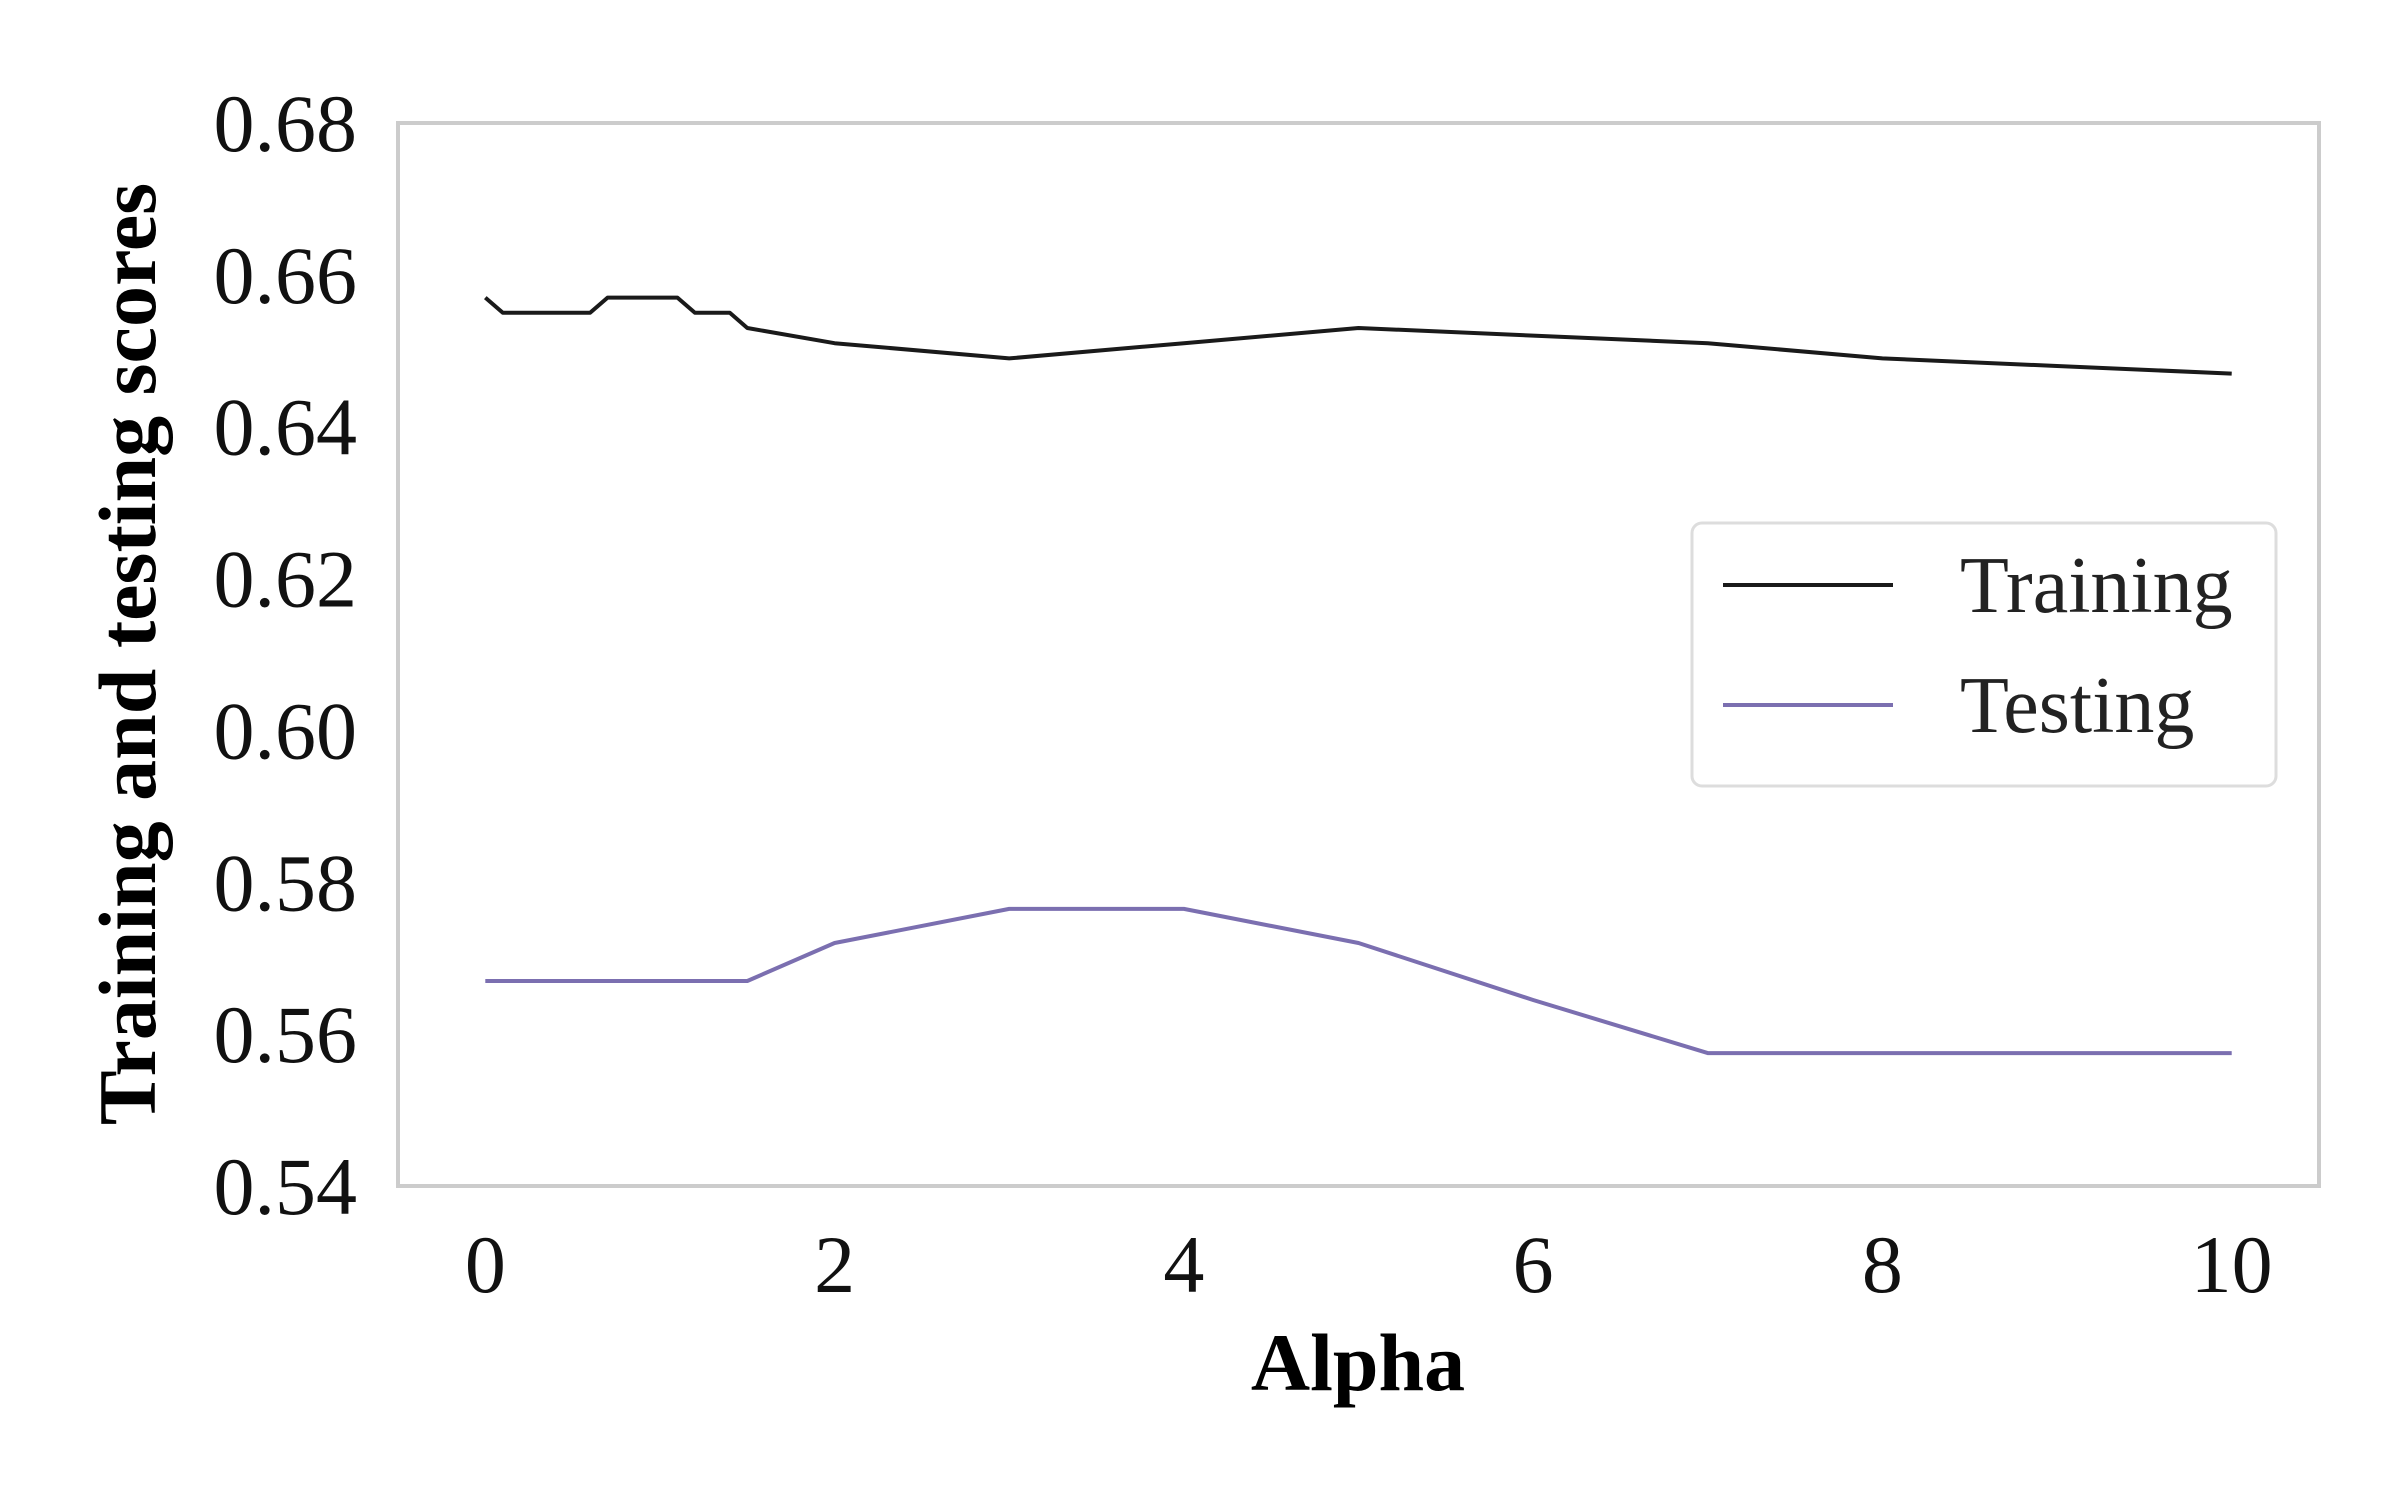 The image size is (2400, 1500). What do you see at coordinates (1533, 1264) in the screenshot?
I see `x-tick-label: 6` at bounding box center [1533, 1264].